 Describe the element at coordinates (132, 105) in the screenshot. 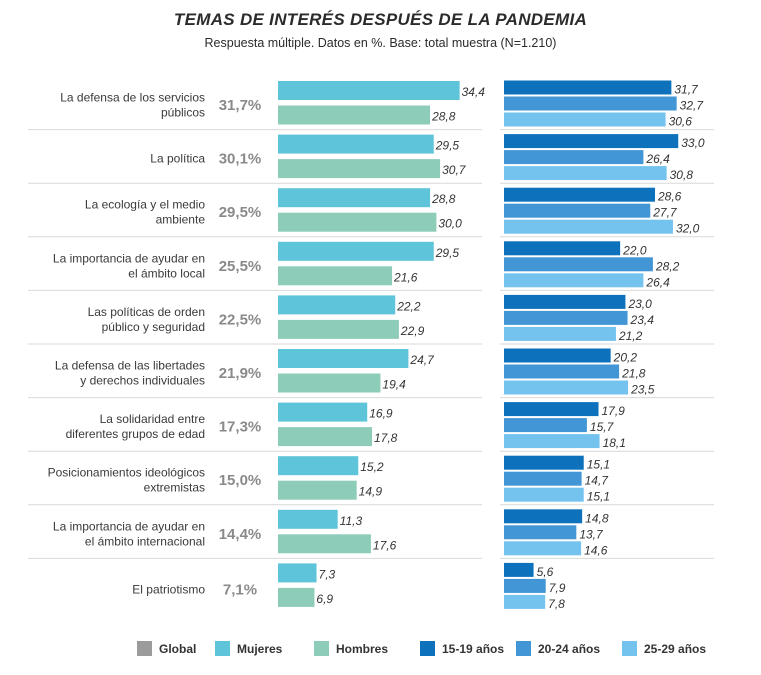

I see `category-label: La defensa de los servicios públicos` at that location.